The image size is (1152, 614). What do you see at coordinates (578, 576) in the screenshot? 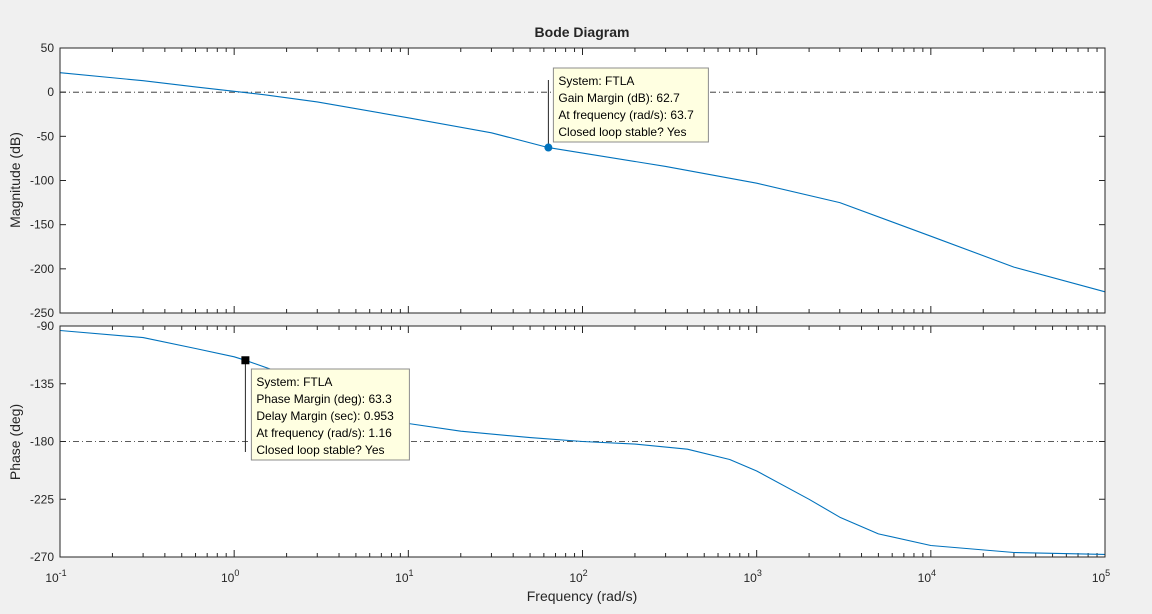
I see `x-tick-label: 10²` at bounding box center [578, 576].